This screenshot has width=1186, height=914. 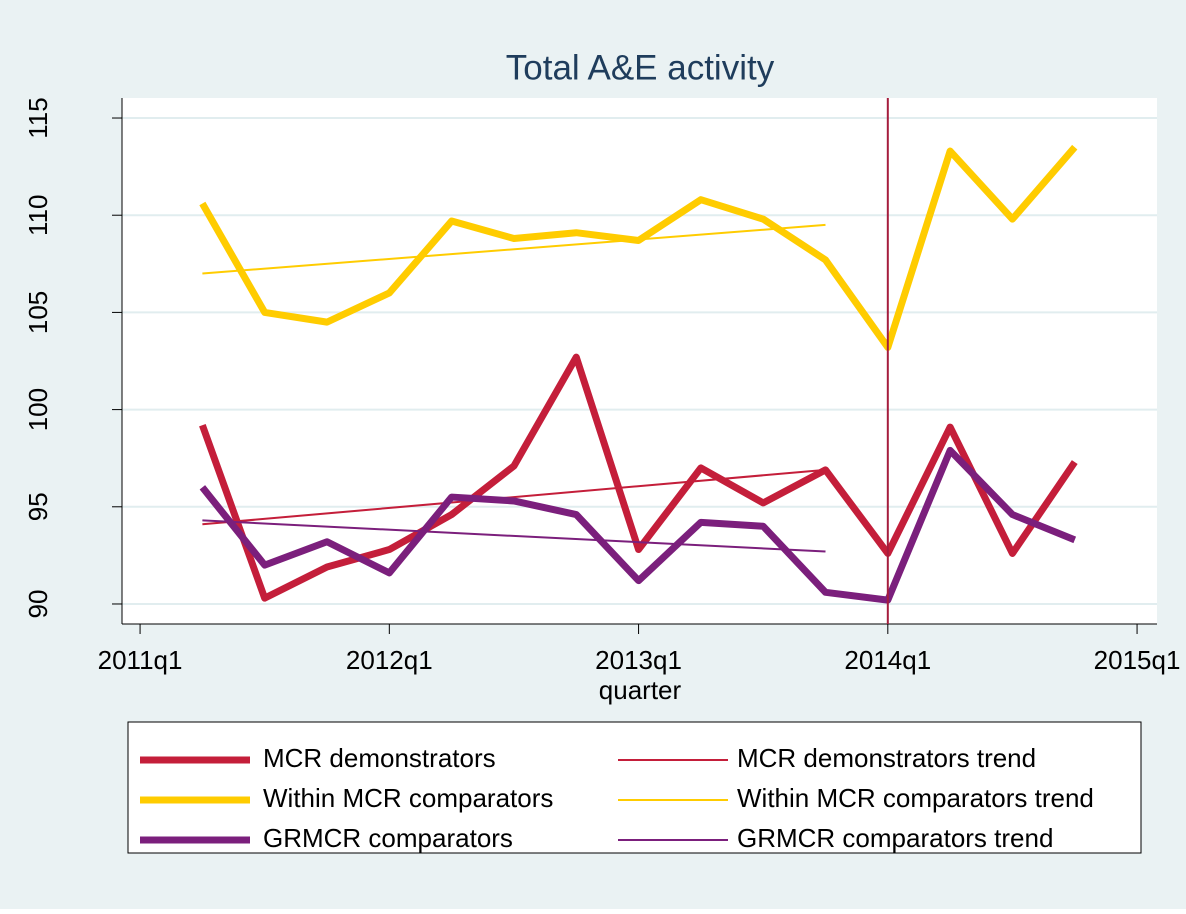 I want to click on x-tick-label: 2015q1, so click(x=1137, y=660).